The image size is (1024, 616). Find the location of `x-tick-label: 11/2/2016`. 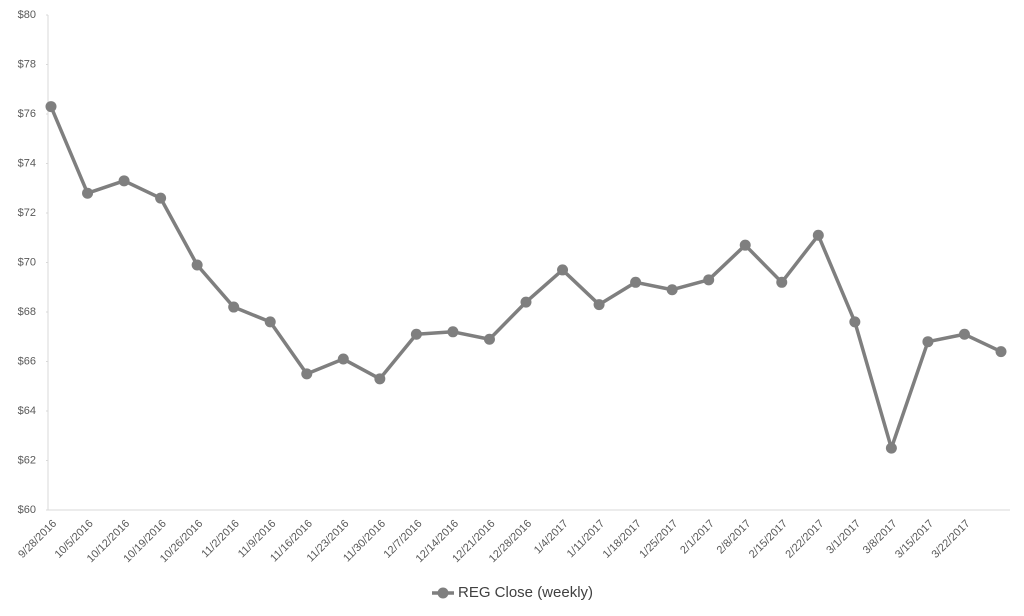

x-tick-label: 11/2/2016 is located at coordinates (220, 539).